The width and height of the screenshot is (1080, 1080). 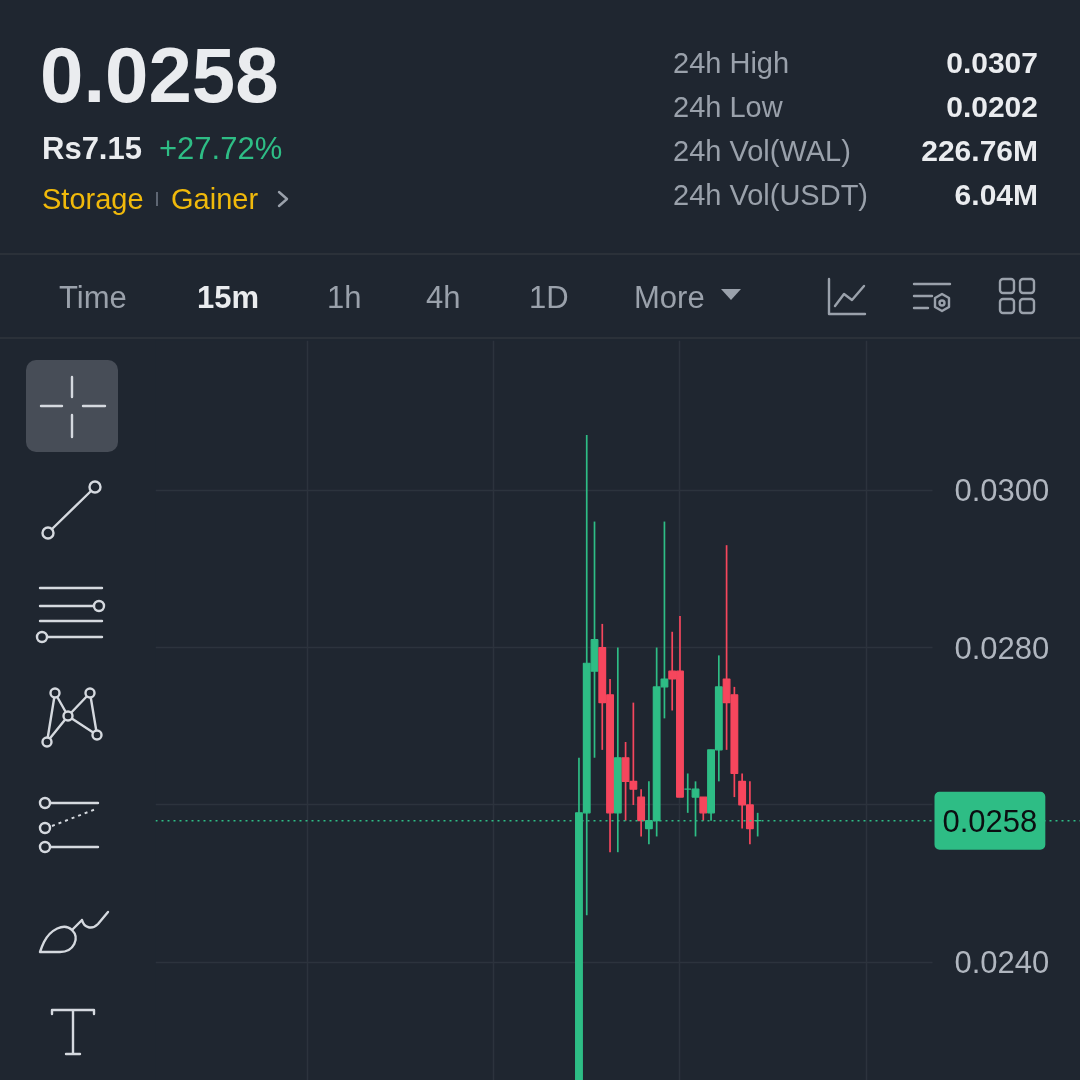 I want to click on text: 1h, so click(x=344, y=297).